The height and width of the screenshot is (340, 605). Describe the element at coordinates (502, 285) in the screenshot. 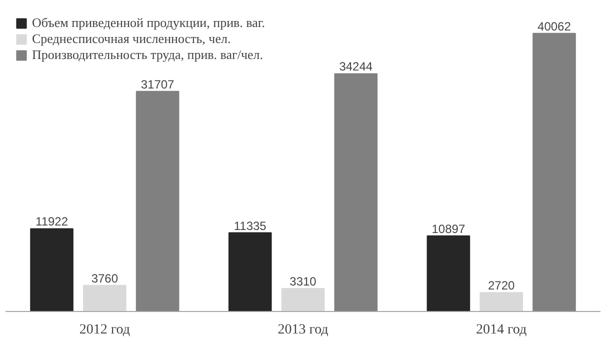

I see `data-label: 2720` at that location.